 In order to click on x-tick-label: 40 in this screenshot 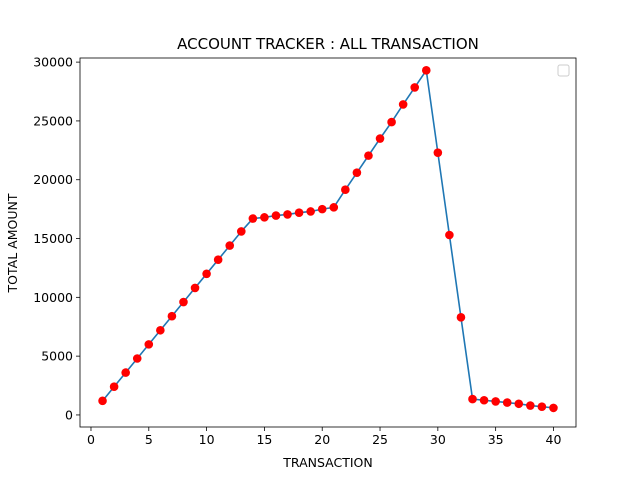, I will do `click(554, 439)`.